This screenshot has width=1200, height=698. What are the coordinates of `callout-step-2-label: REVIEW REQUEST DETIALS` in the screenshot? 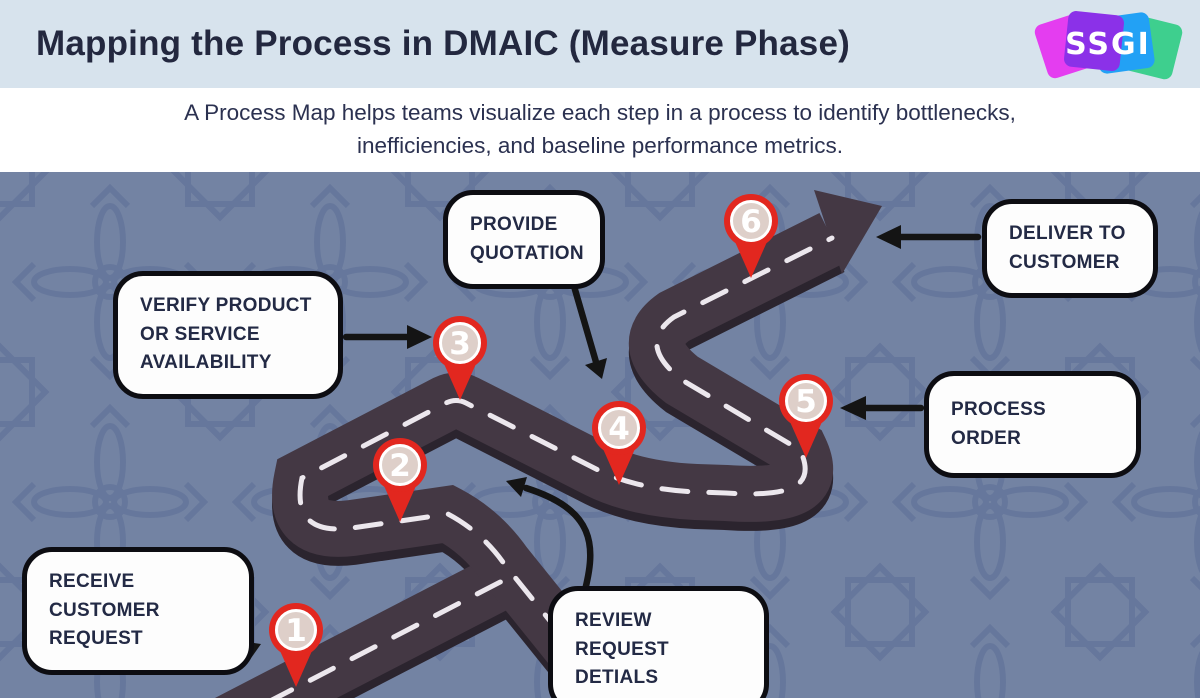 It's located at (622, 649).